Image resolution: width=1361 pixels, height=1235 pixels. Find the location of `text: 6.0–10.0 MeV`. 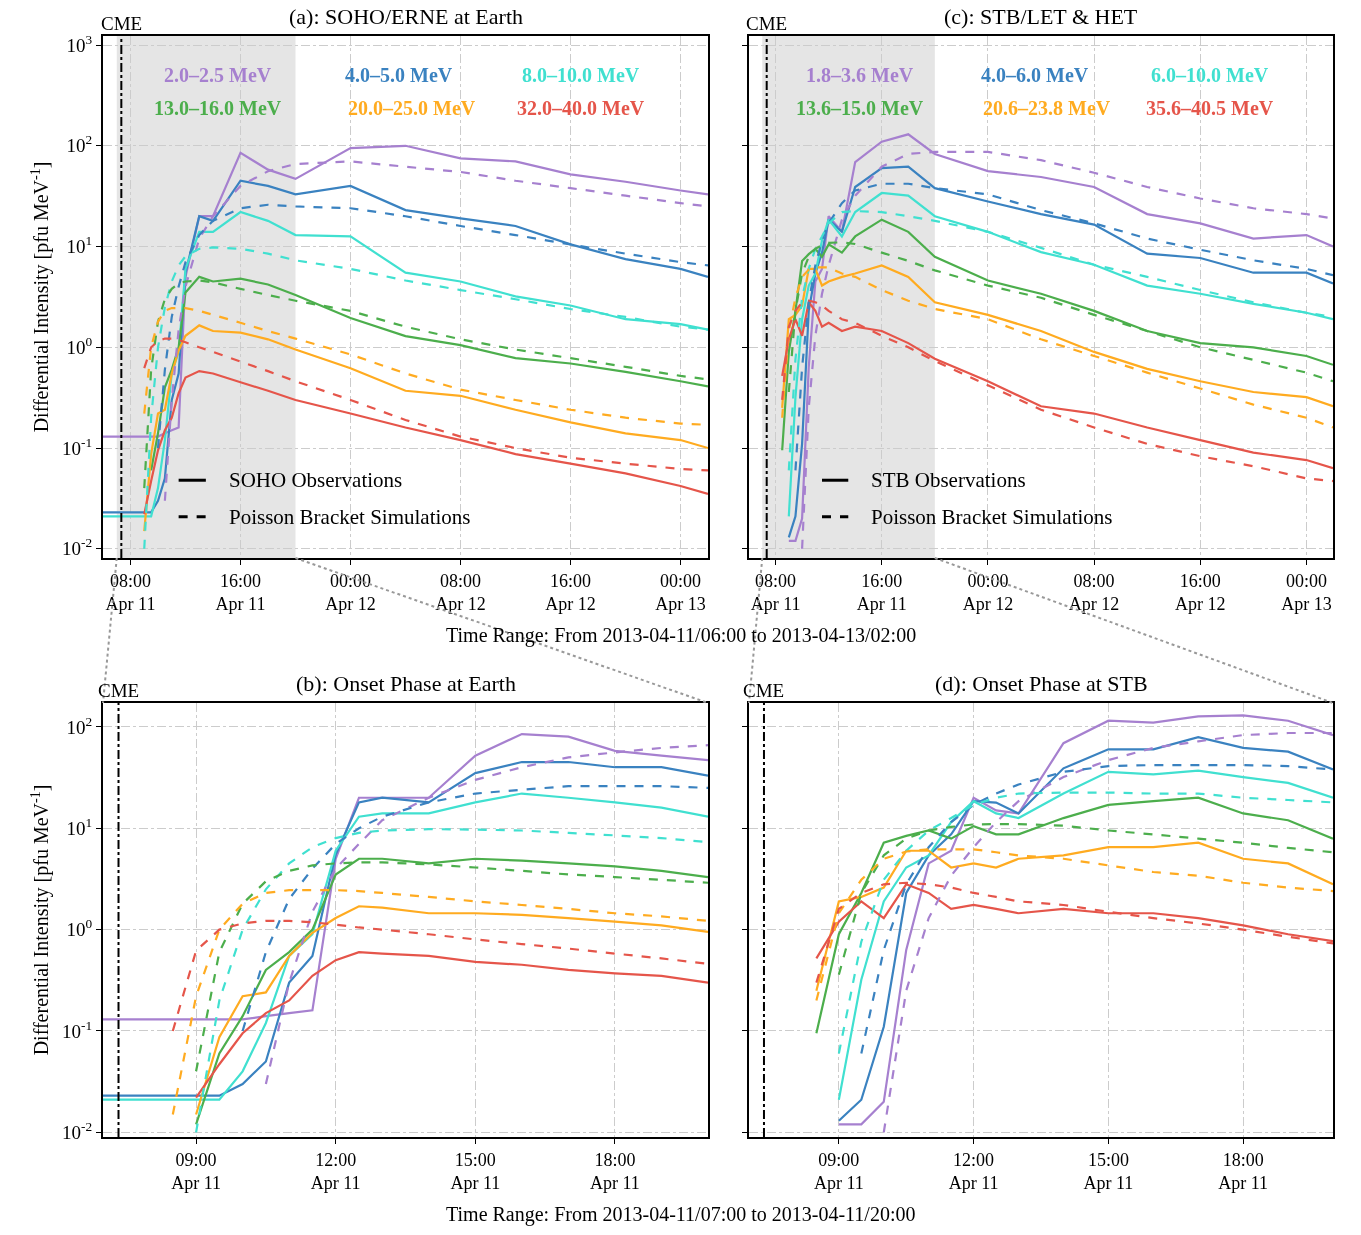

text: 6.0–10.0 MeV is located at coordinates (1210, 75).